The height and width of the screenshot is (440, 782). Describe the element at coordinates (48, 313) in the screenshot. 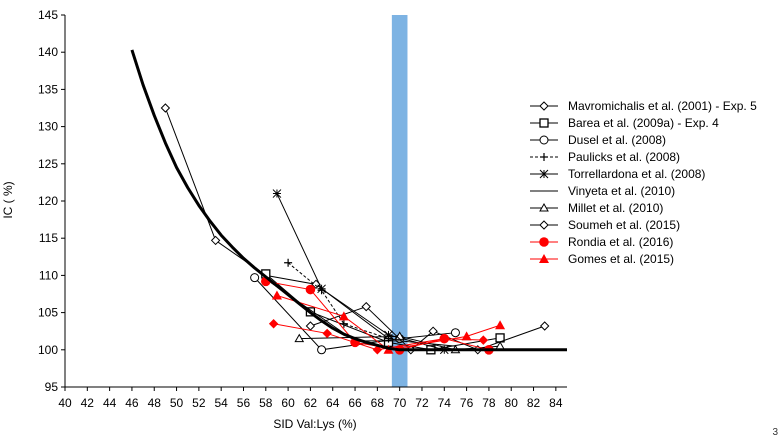

I see `y-tick-label: 105` at that location.